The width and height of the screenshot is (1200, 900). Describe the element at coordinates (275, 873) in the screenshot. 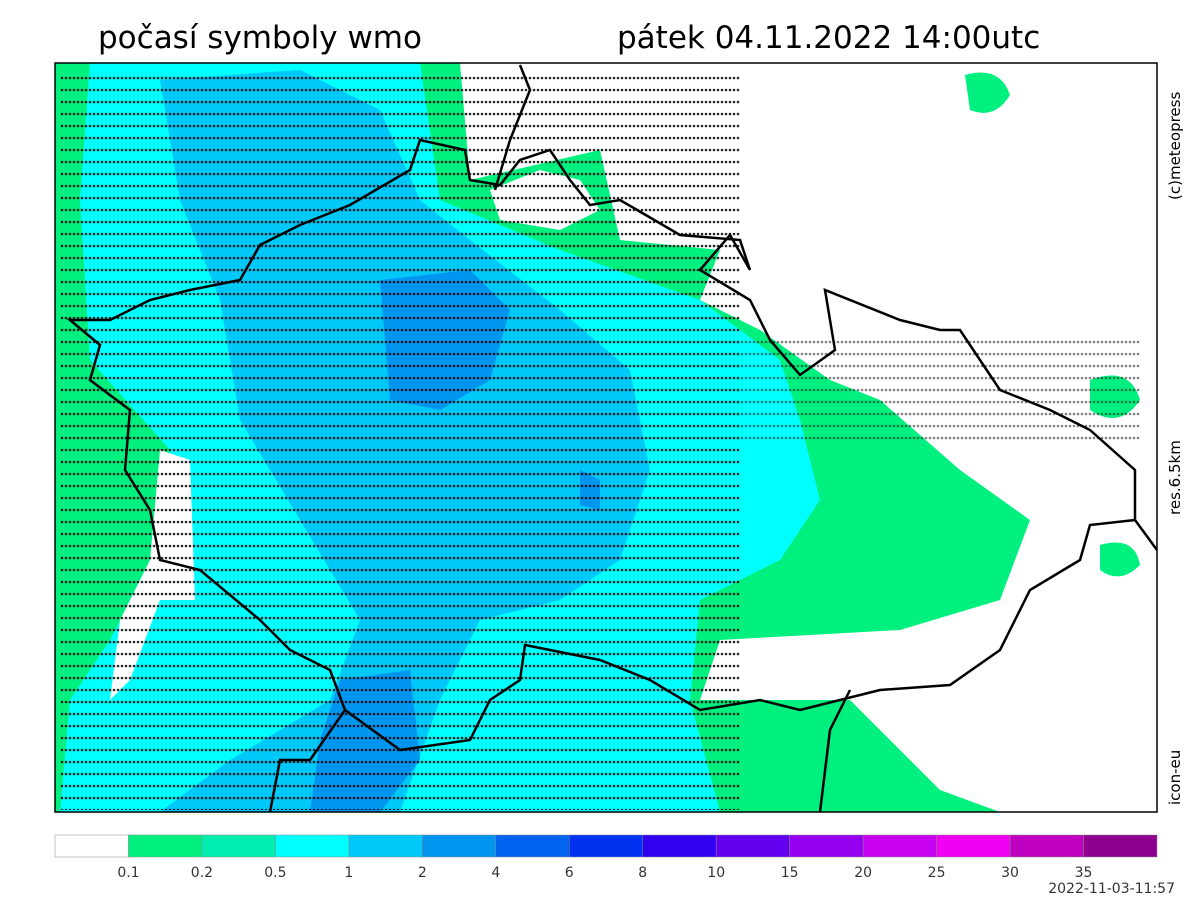

I see `colorbar-label: 0.5` at that location.